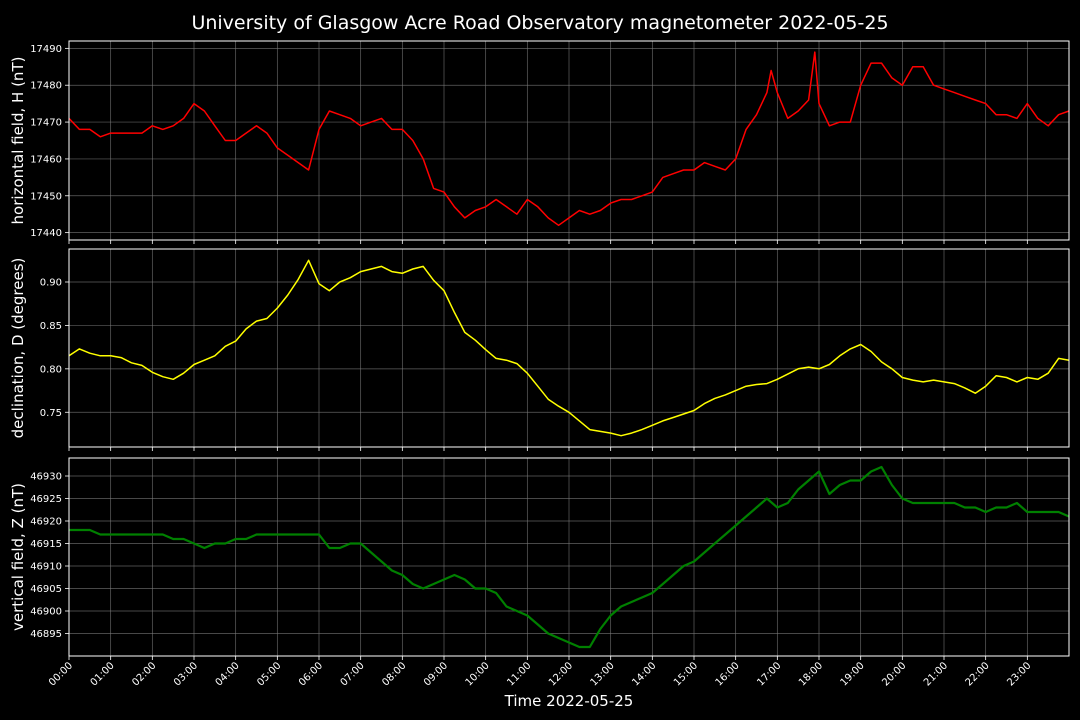  What do you see at coordinates (46, 233) in the screenshot?
I see `y-tick-label: 17440` at bounding box center [46, 233].